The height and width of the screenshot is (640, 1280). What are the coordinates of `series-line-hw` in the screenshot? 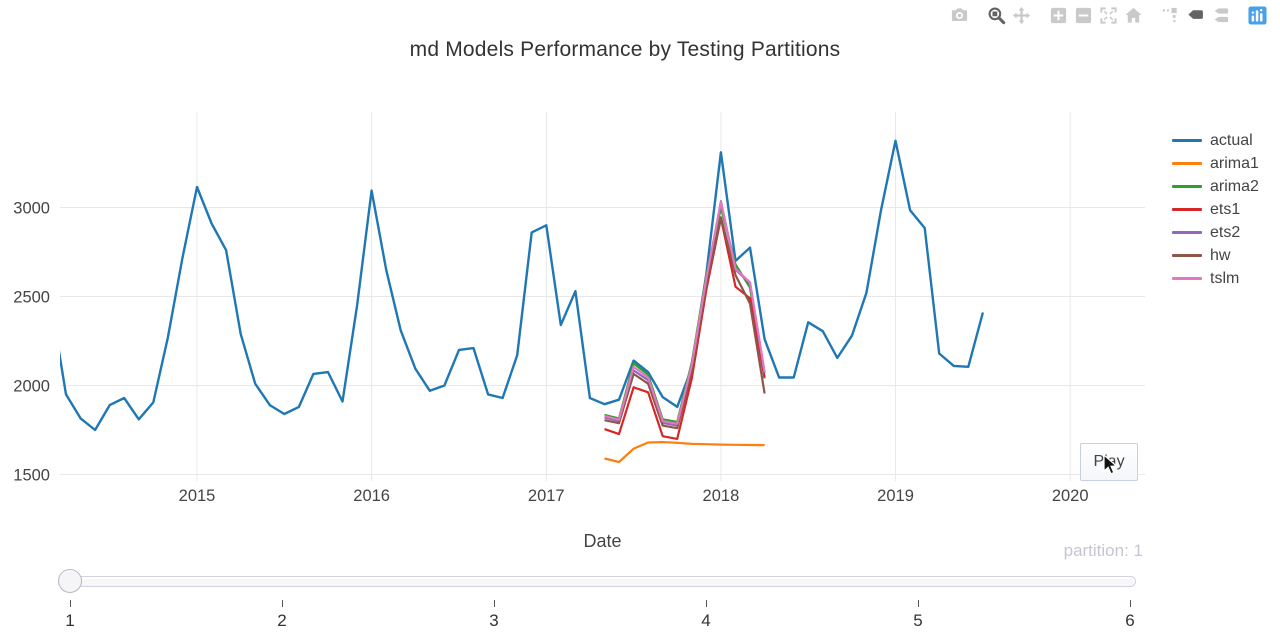 It's located at (685, 323).